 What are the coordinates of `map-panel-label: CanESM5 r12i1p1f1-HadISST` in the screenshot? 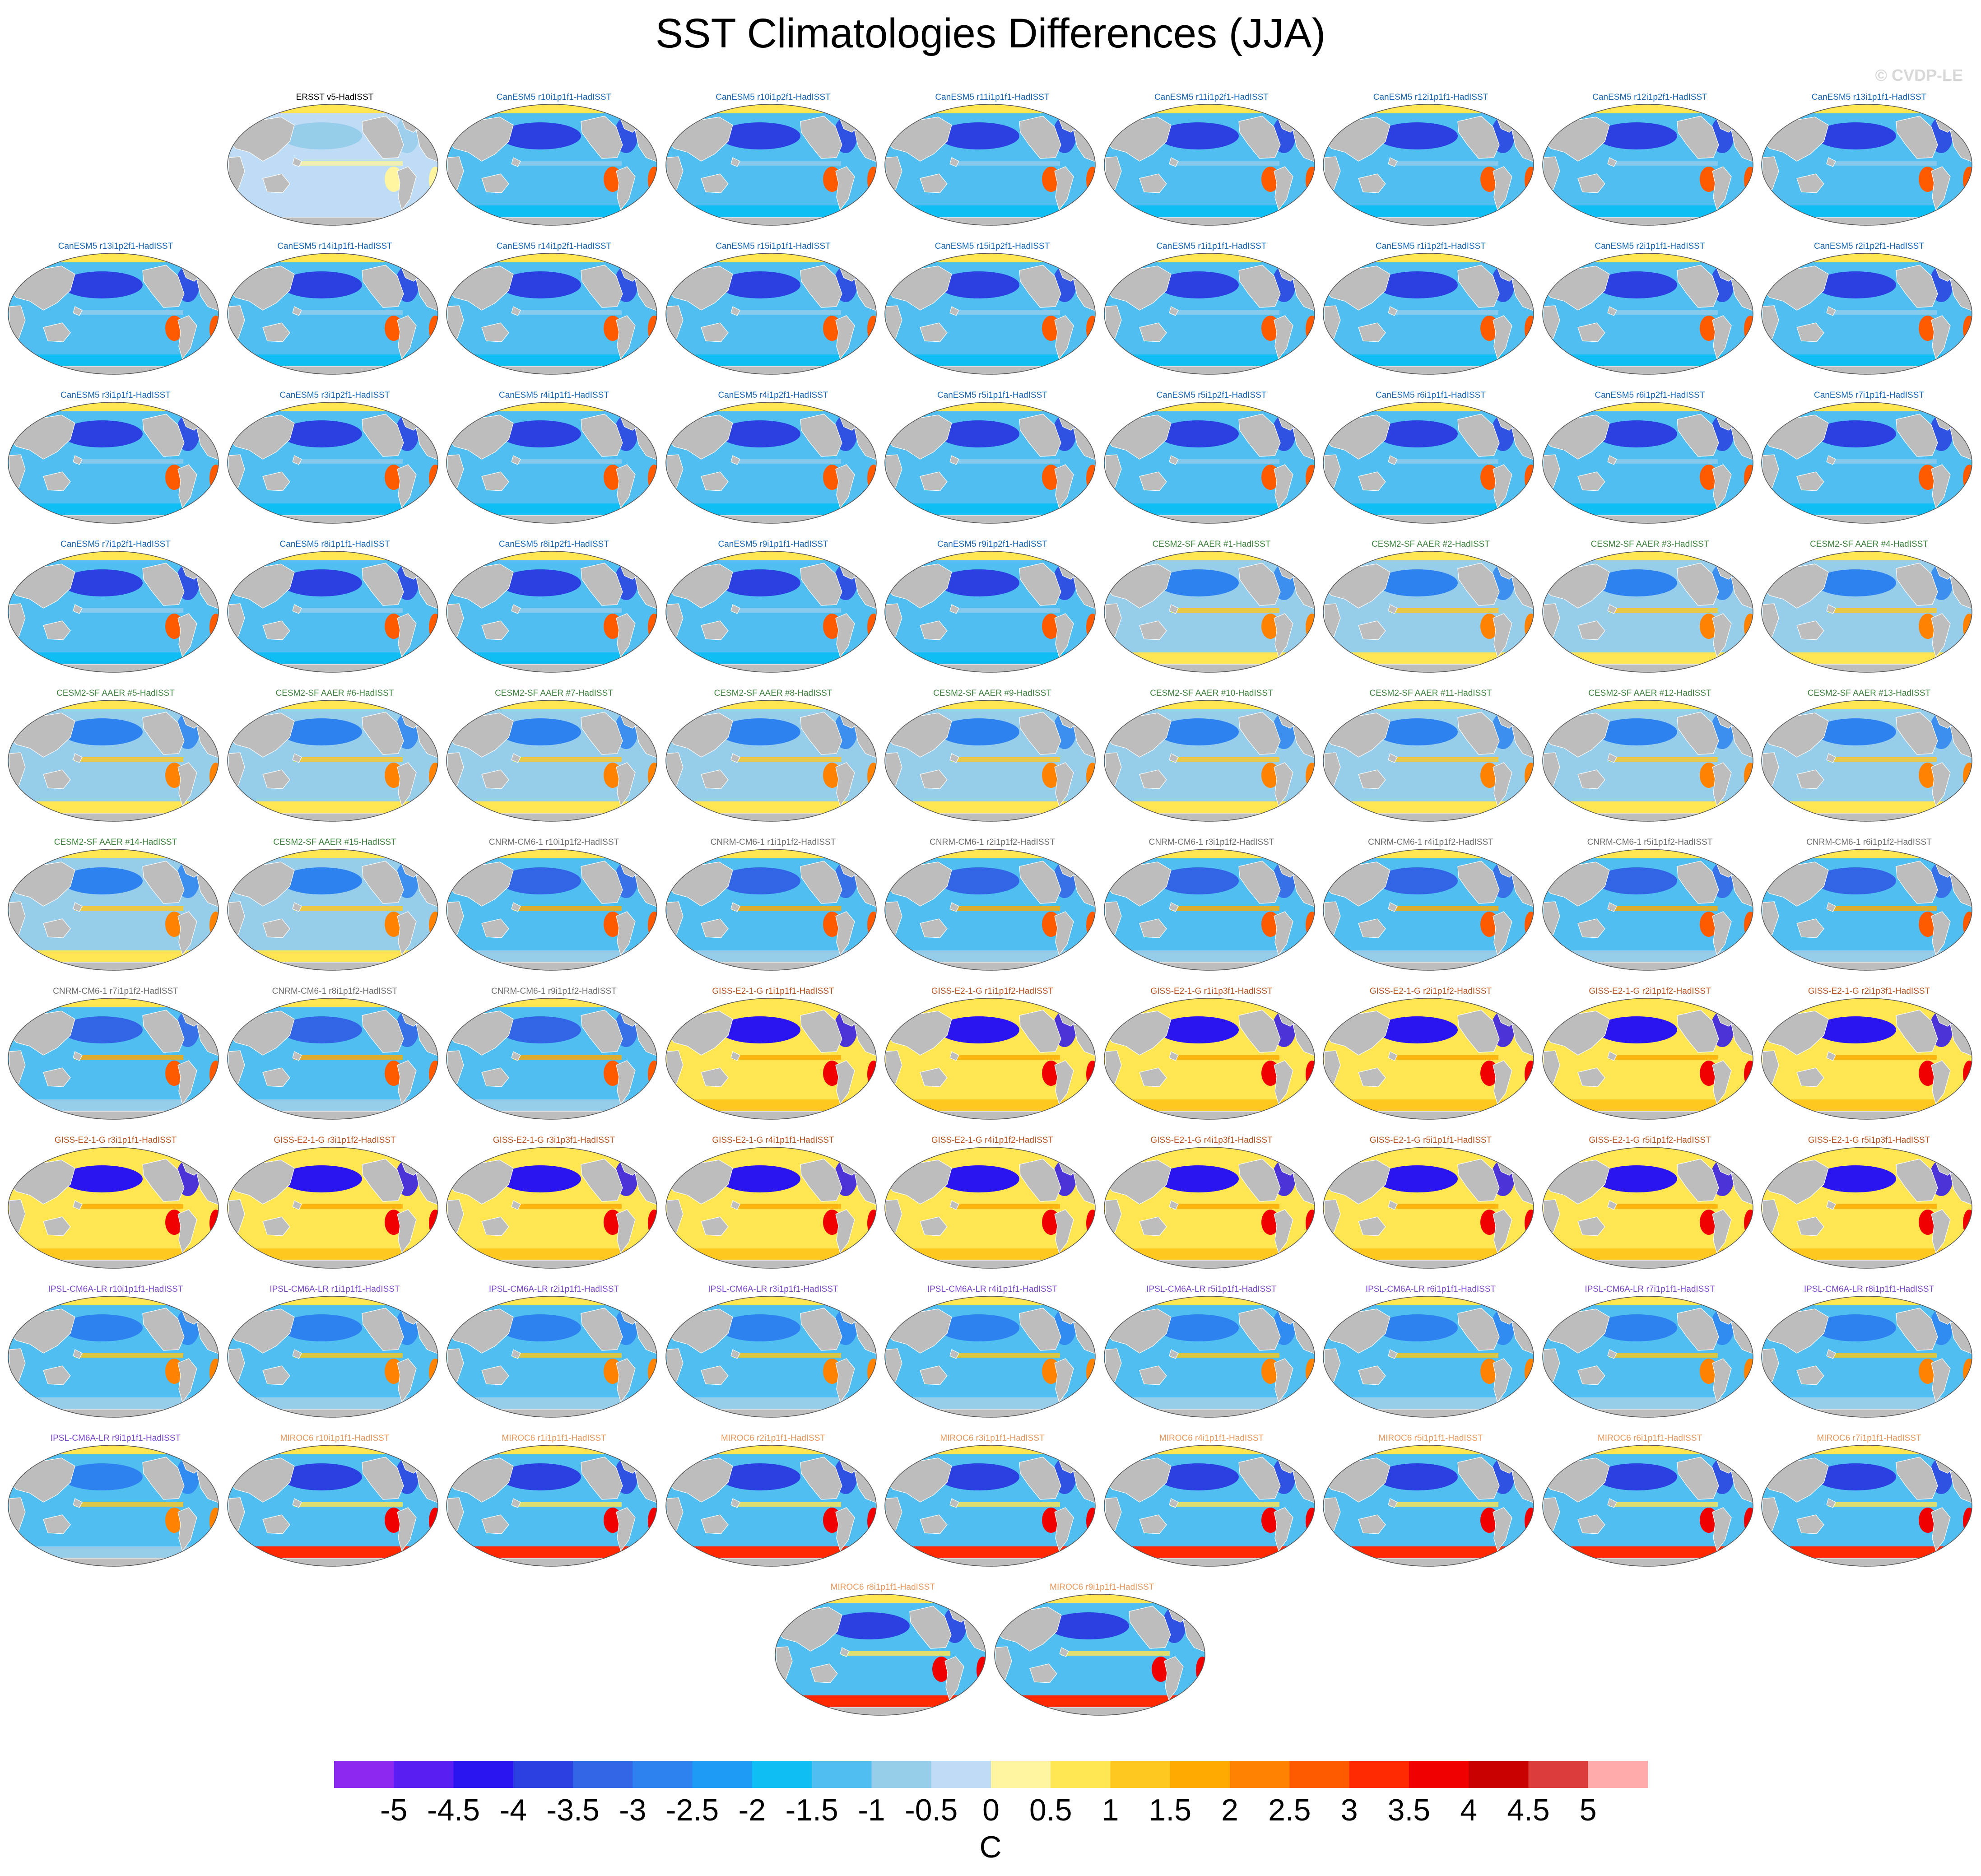 It's located at (1430, 97).